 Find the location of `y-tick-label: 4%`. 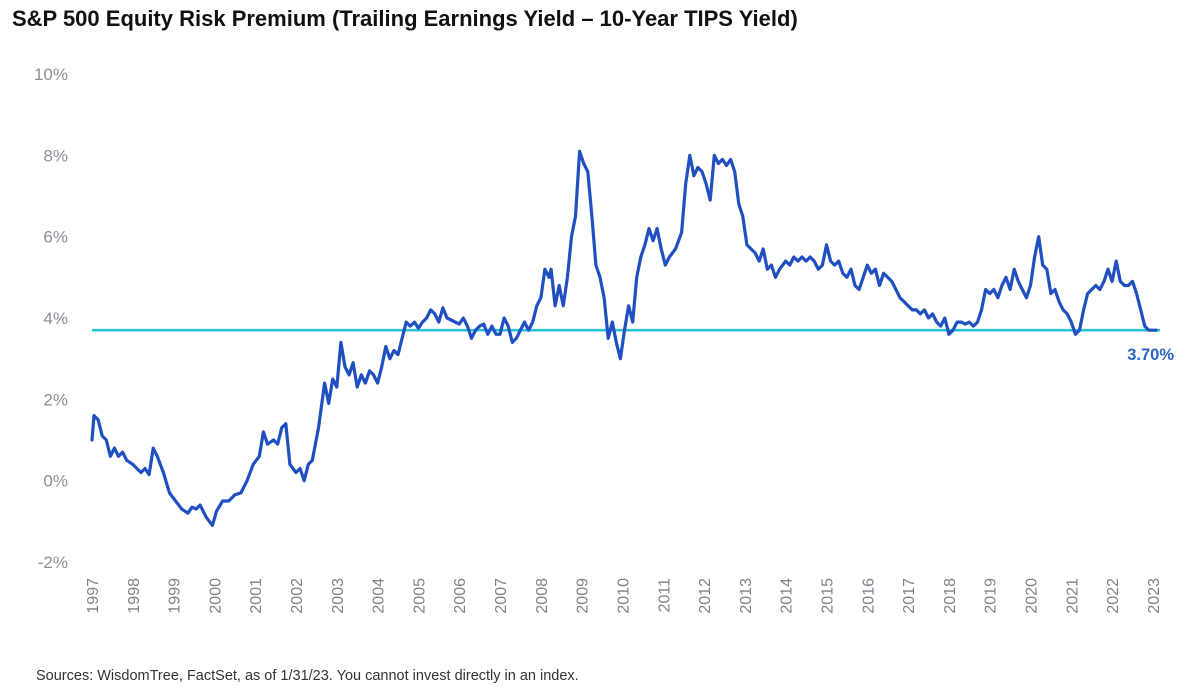

y-tick-label: 4% is located at coordinates (55, 318).